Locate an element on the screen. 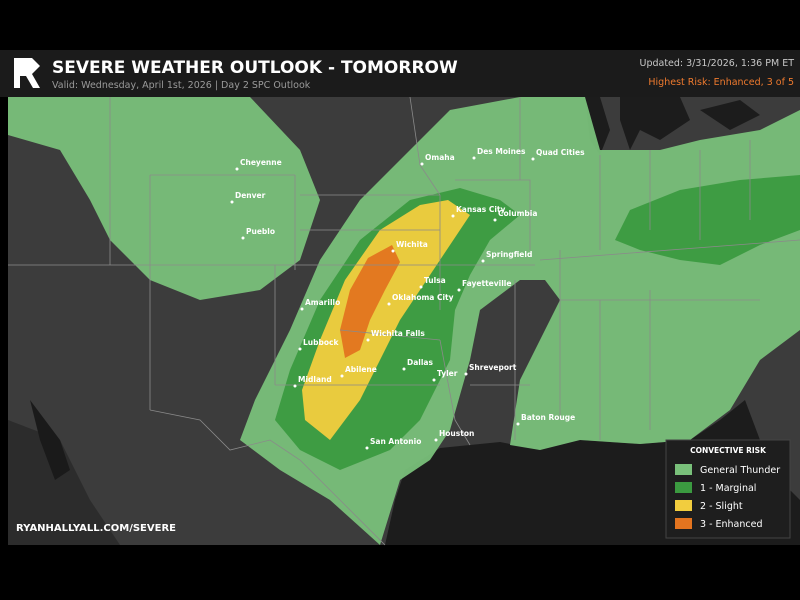  logo is located at coordinates (27, 73).